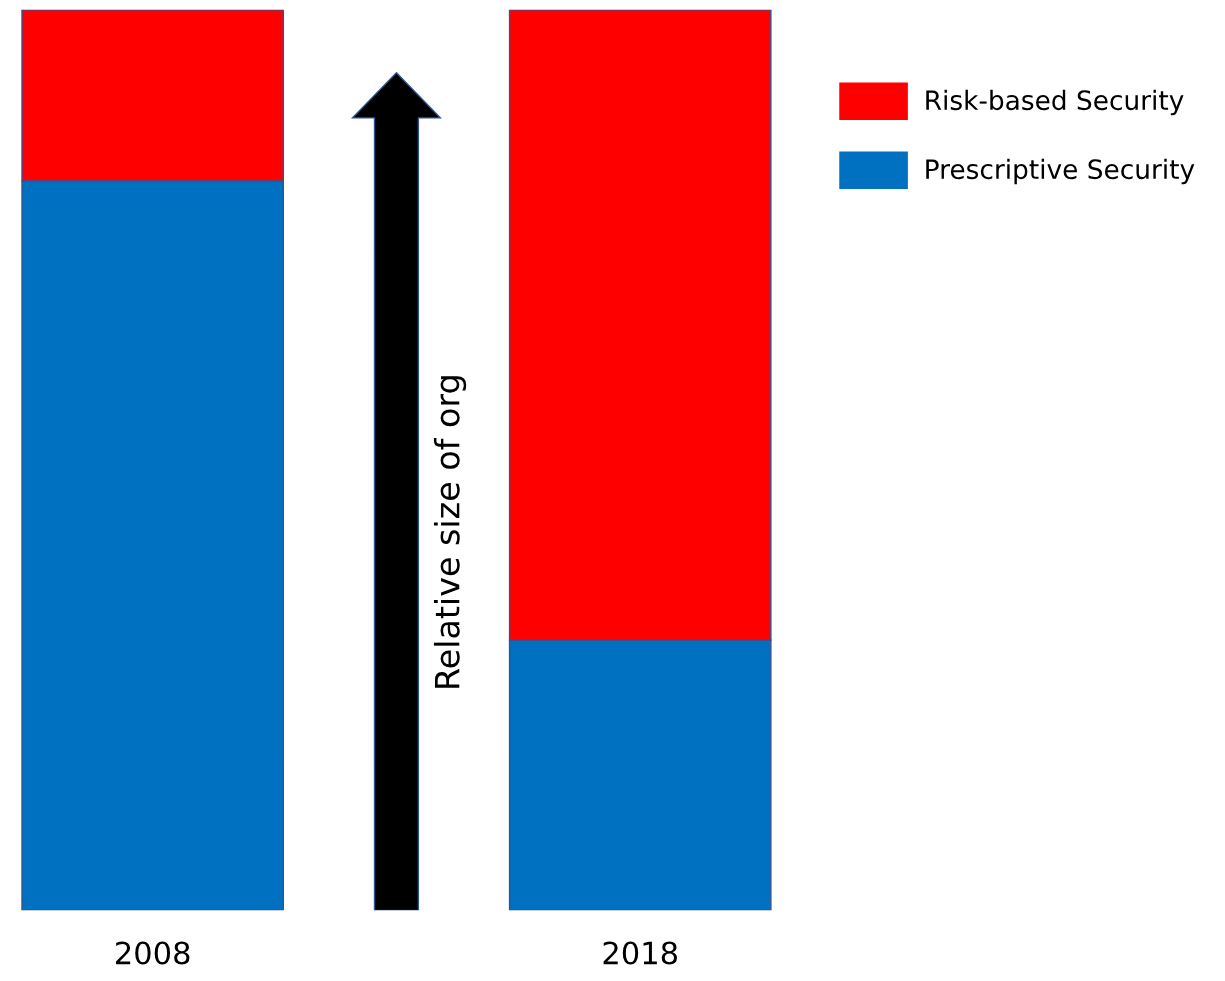 The width and height of the screenshot is (1225, 981). Describe the element at coordinates (1055, 102) in the screenshot. I see `legend-label: Risk-based Security` at that location.